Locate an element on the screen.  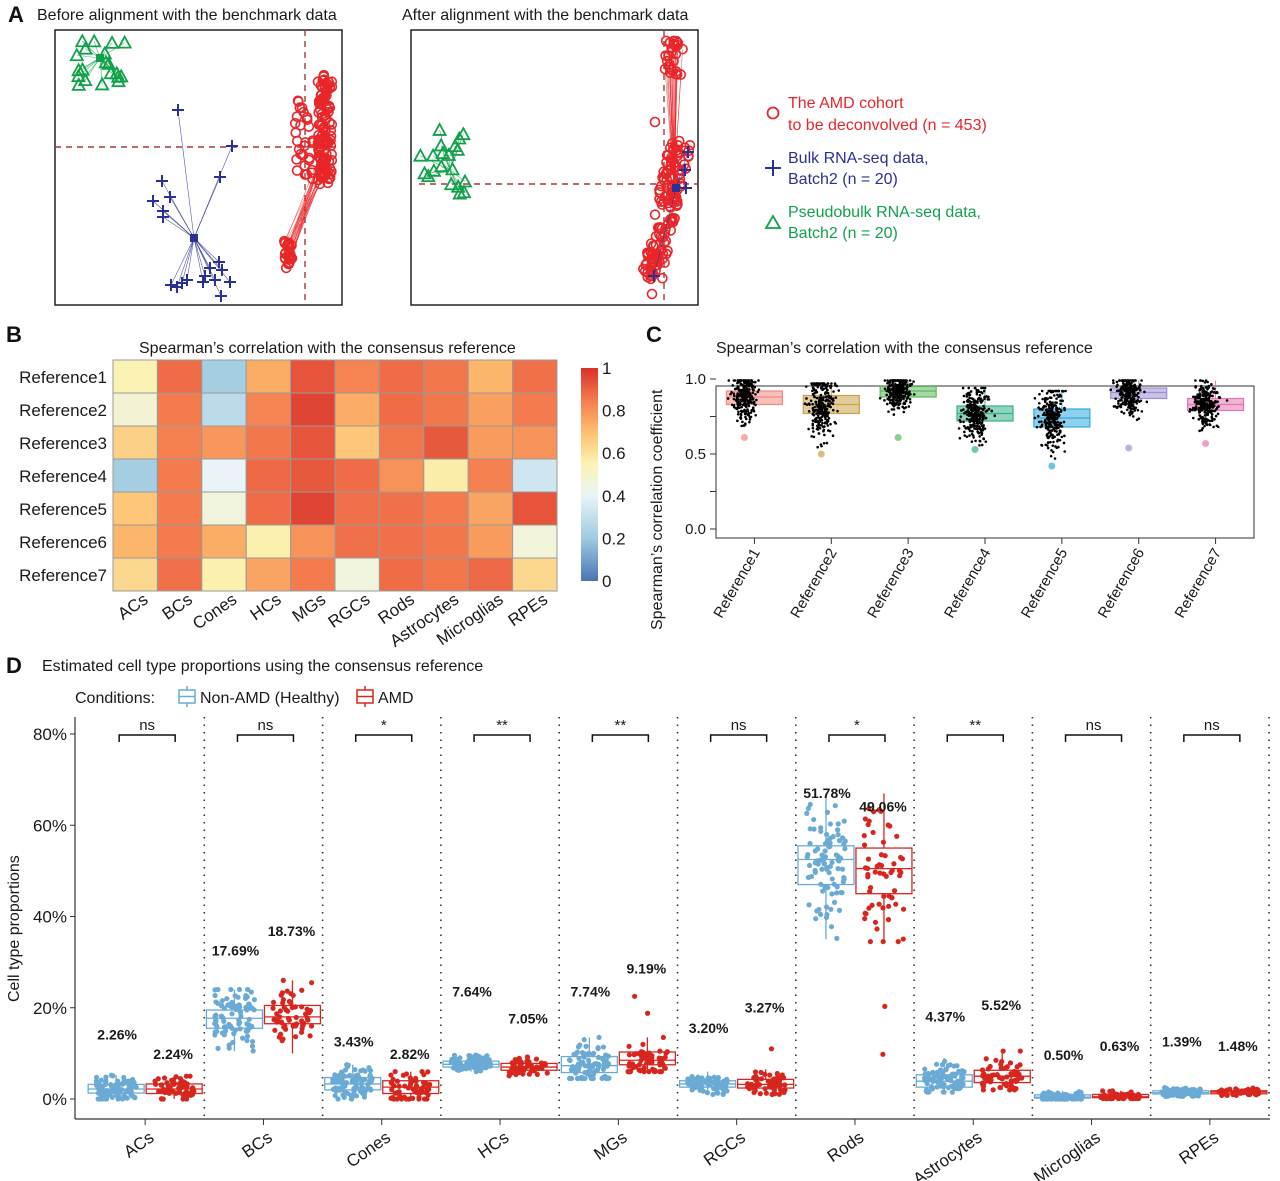
panel-a-before-plot is located at coordinates (198, 167).